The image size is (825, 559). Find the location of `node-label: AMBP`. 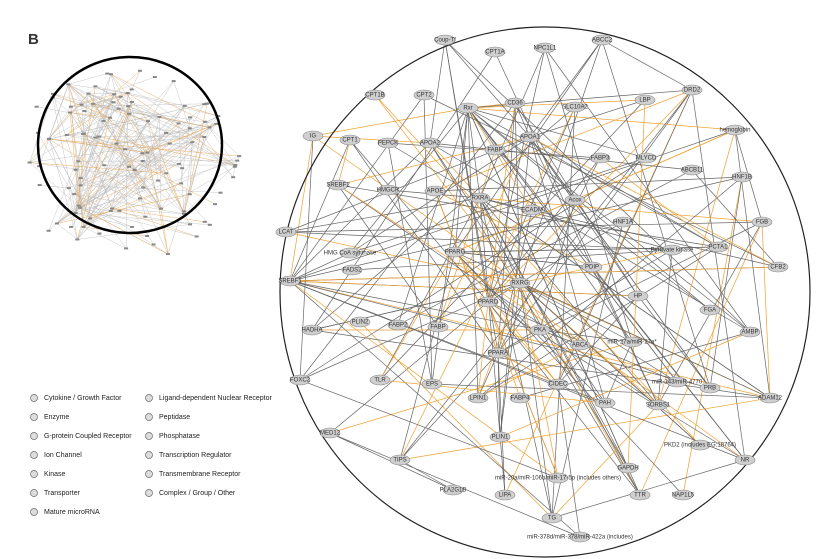

node-label: AMBP is located at coordinates (749, 333).